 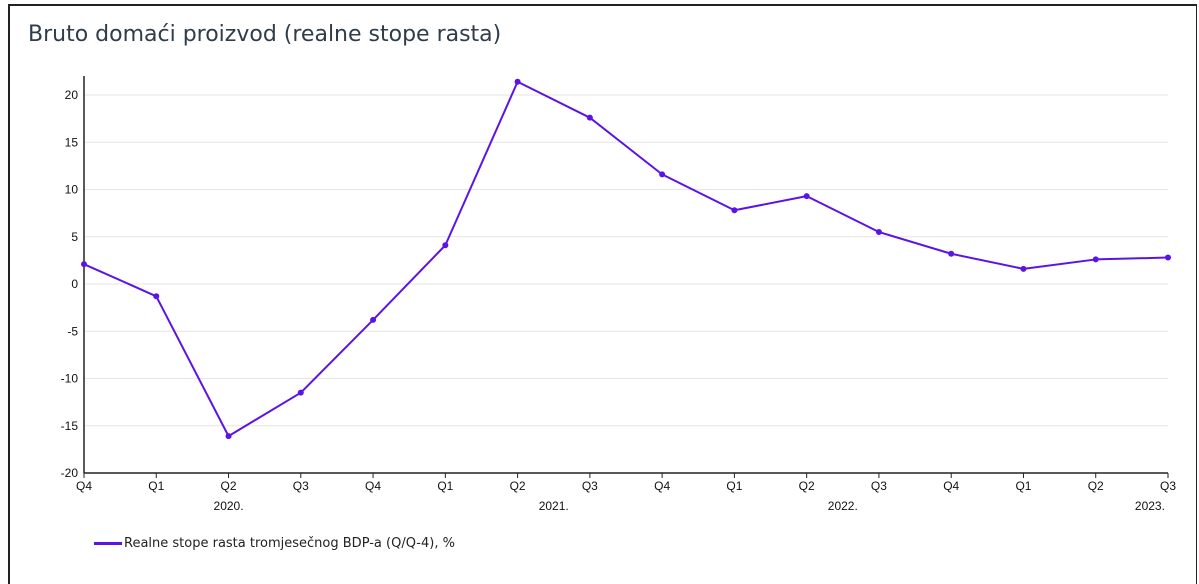 What do you see at coordinates (689, 506) in the screenshot?
I see `x-axis-year-labels: 2020. 2021. 2022. 2023.` at bounding box center [689, 506].